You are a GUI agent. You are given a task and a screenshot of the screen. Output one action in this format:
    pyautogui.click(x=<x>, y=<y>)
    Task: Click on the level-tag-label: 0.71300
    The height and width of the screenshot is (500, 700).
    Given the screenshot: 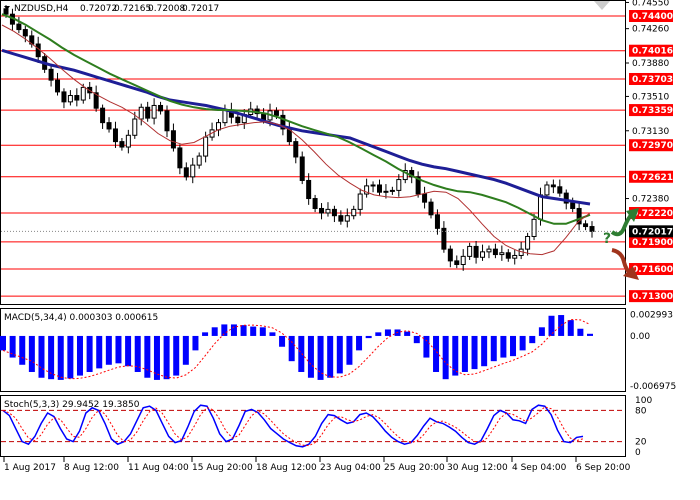 What is the action you would take?
    pyautogui.click(x=652, y=297)
    